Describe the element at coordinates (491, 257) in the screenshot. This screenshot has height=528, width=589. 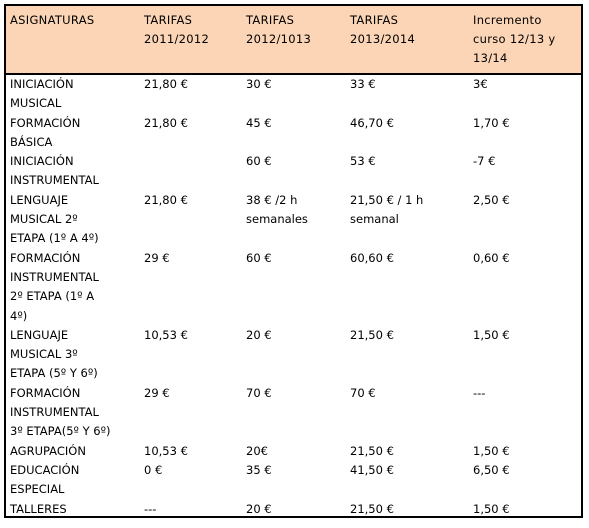
I see `tariff-cell: 0,60 €` at that location.